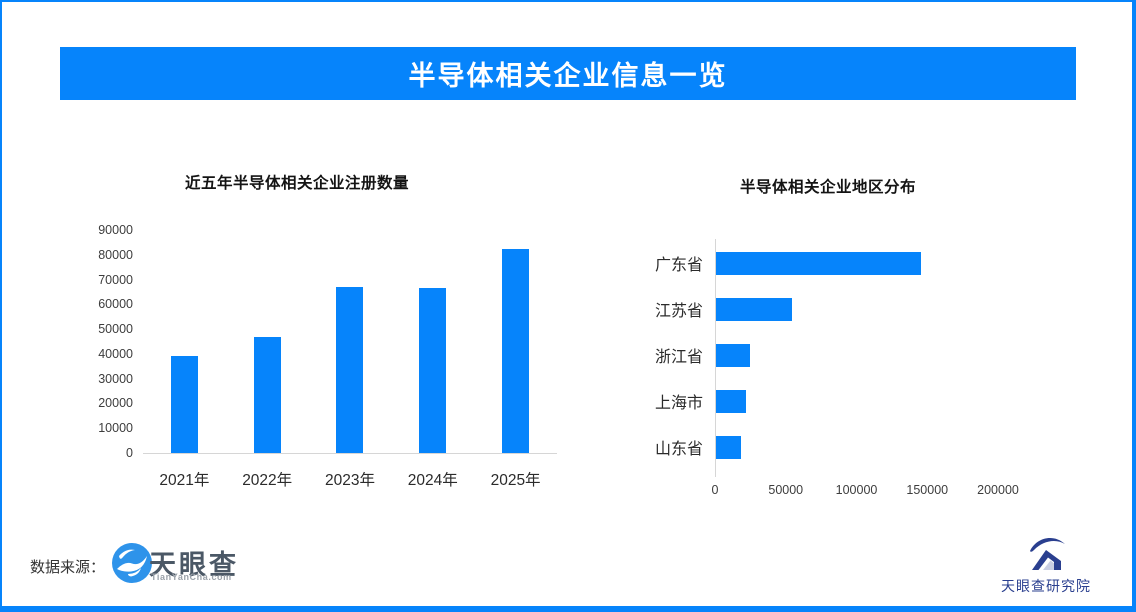  Describe the element at coordinates (1046, 586) in the screenshot. I see `institute-name: 天眼查研究院` at that location.